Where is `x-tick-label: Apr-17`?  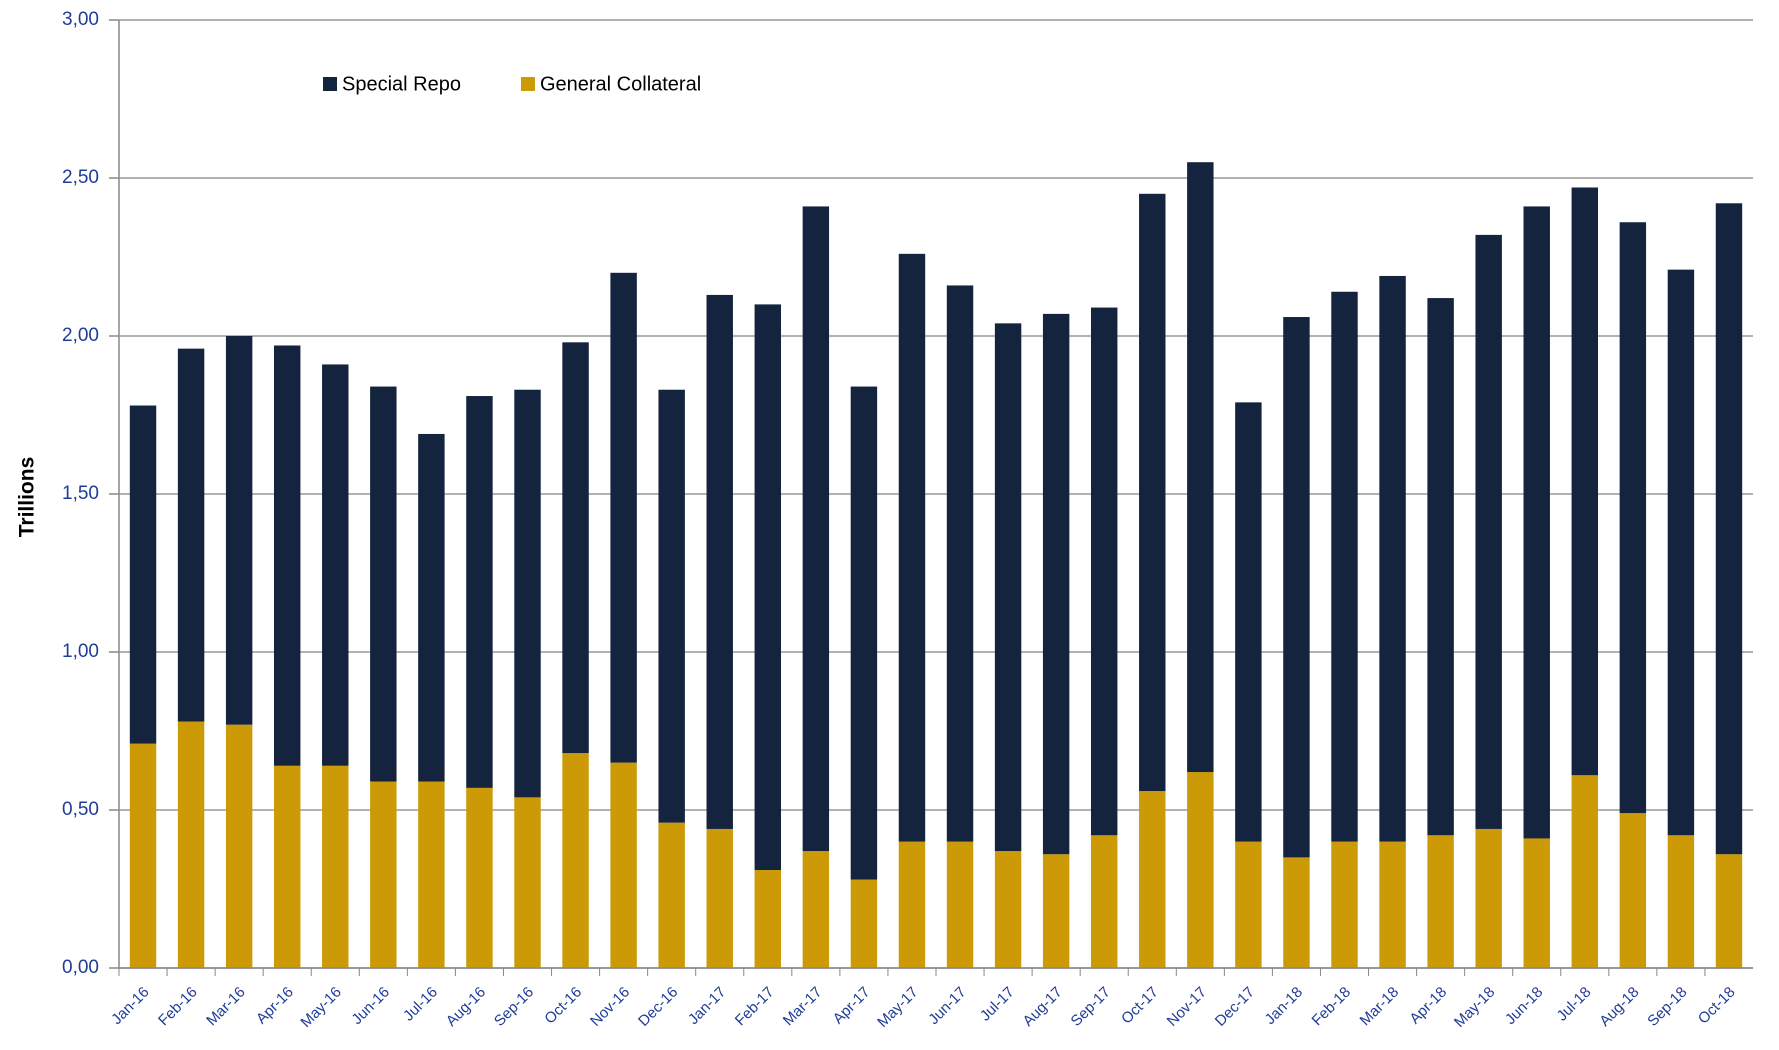
x-tick-label: Apr-17 is located at coordinates (852, 1006).